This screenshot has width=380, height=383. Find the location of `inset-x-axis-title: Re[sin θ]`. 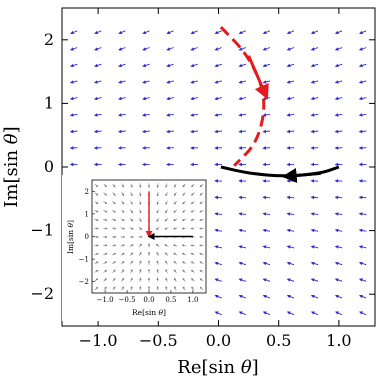

inset-x-axis-title: Re[sin θ] is located at coordinates (149, 312).